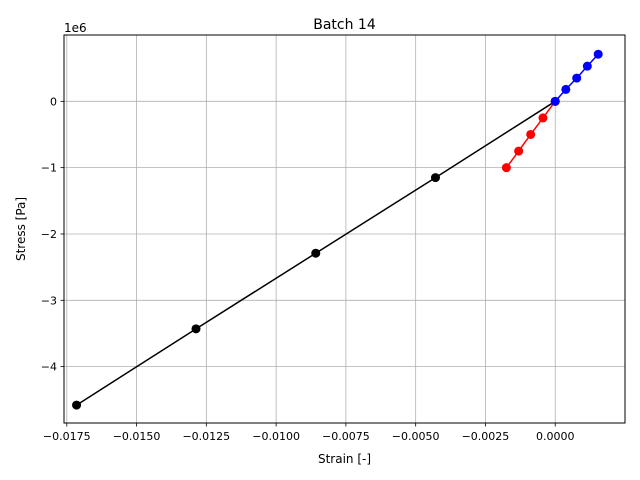 Image resolution: width=640 pixels, height=480 pixels. Describe the element at coordinates (75, 28) in the screenshot. I see `y-axis-offset-text: 1e6` at that location.